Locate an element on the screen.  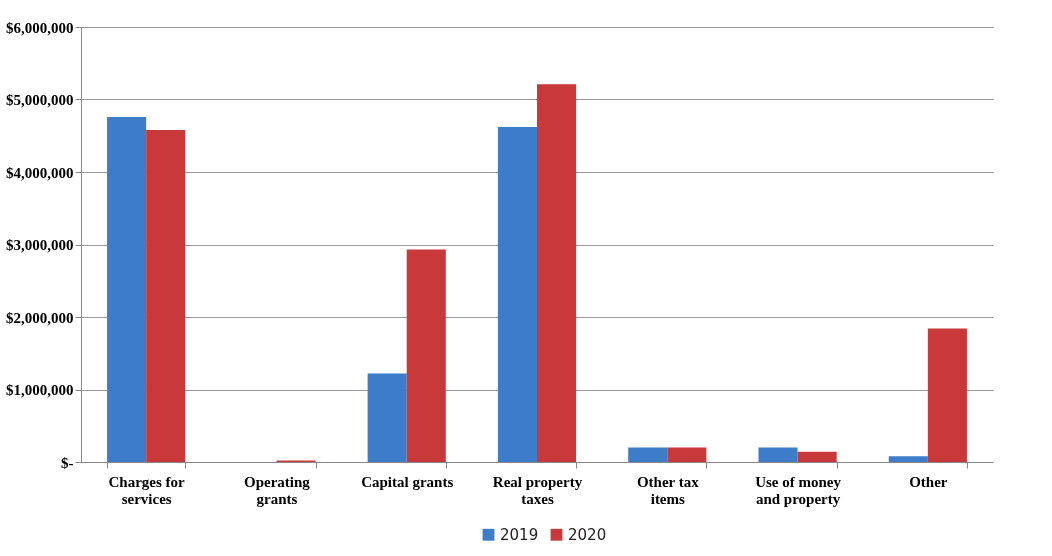
x-tick-label: Charges for services is located at coordinates (147, 490).